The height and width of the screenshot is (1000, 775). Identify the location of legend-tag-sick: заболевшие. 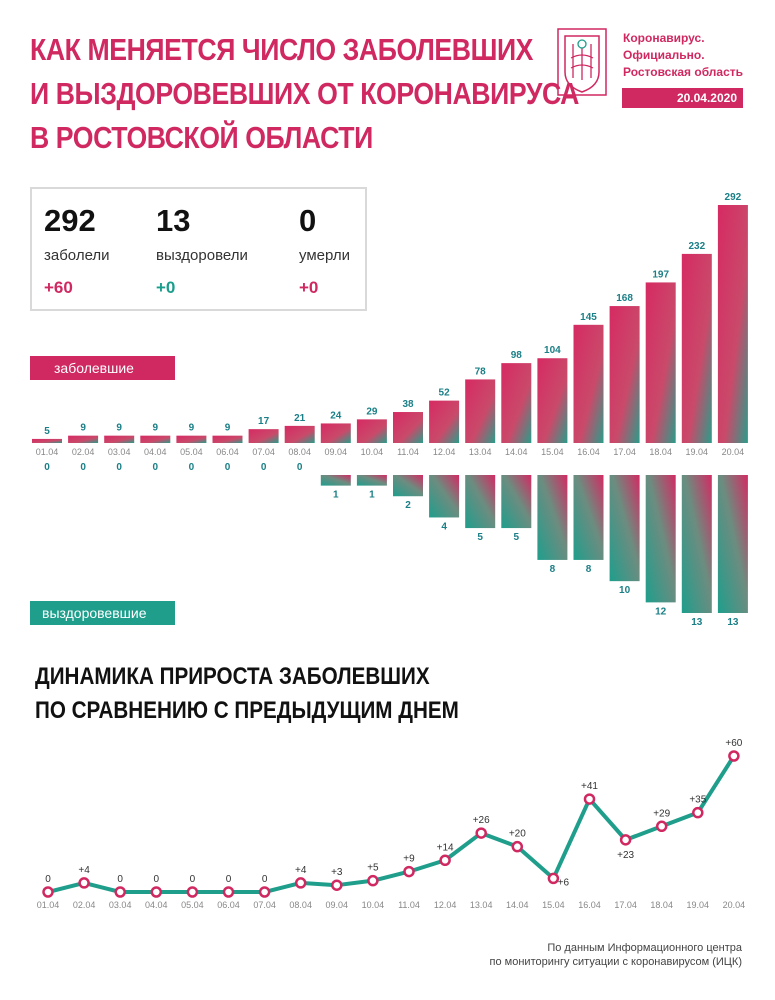
(102, 368).